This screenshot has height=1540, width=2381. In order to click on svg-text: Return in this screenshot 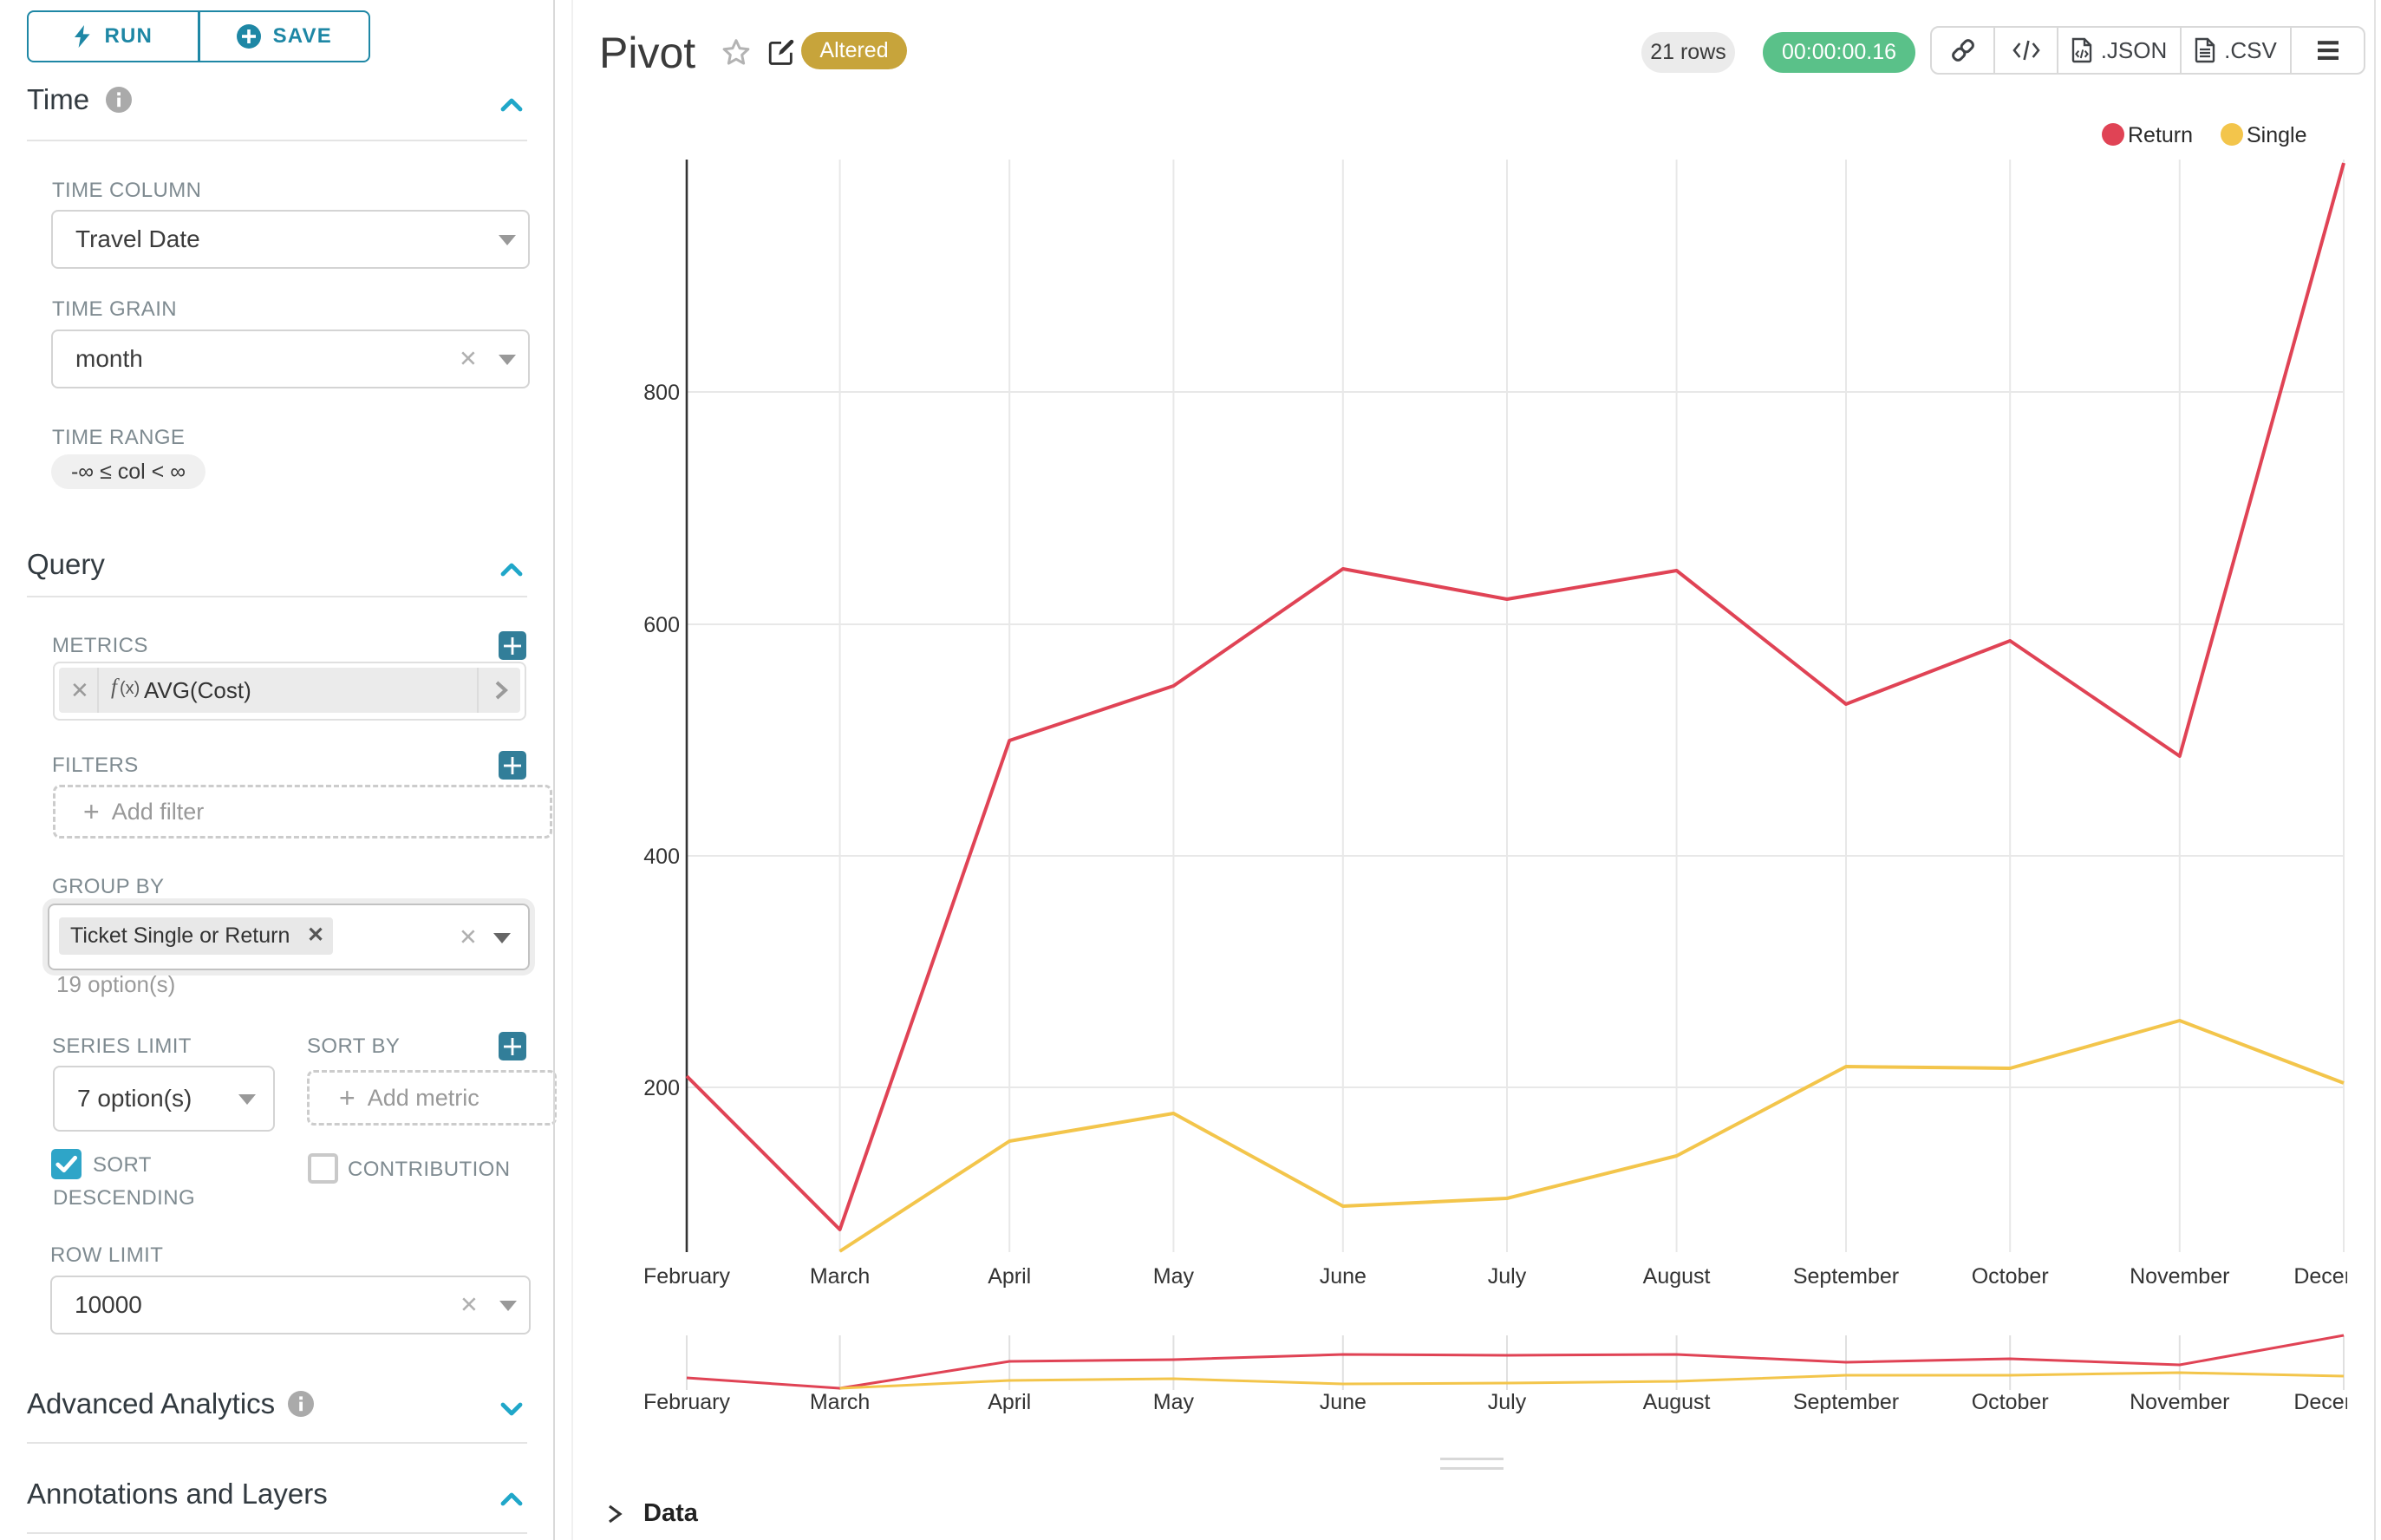, I will do `click(2161, 135)`.